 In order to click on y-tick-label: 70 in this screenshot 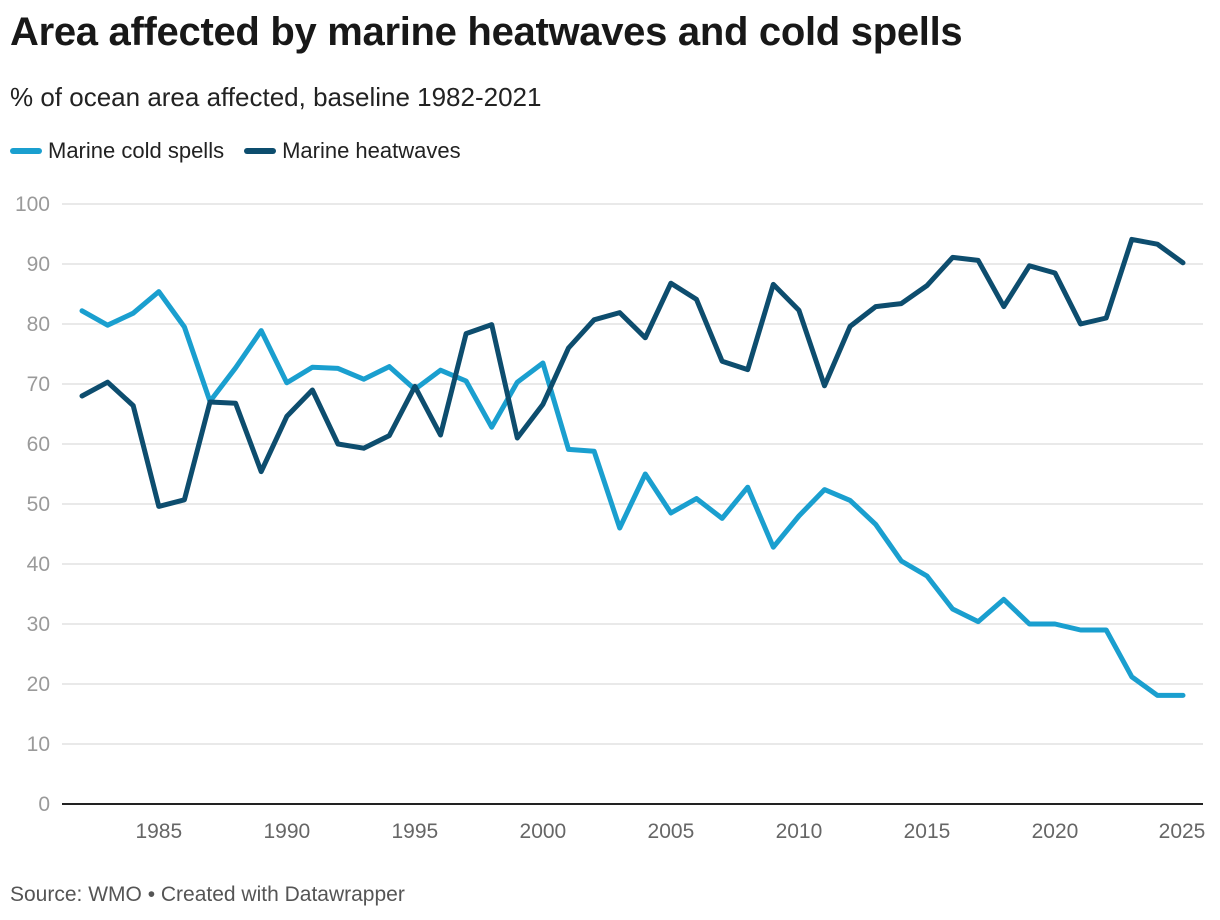, I will do `click(38, 384)`.